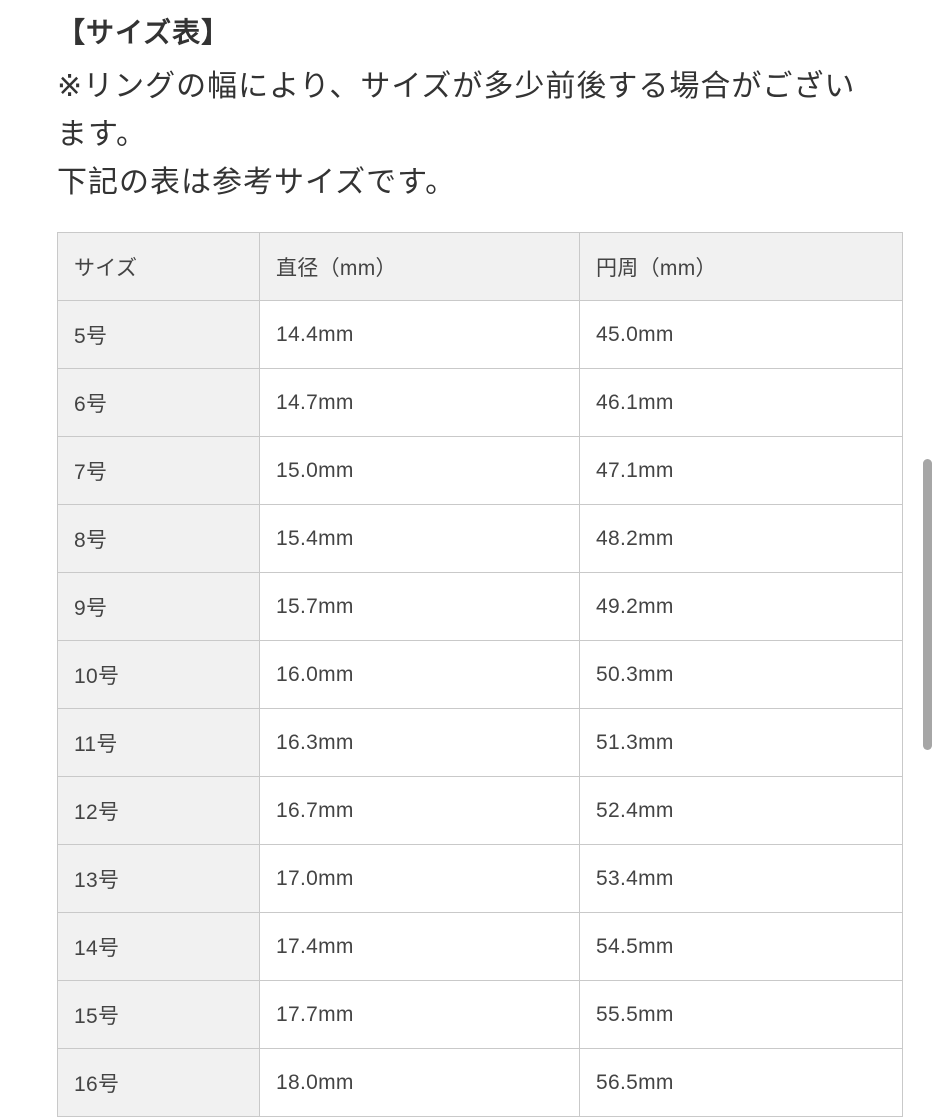 Image resolution: width=940 pixels, height=1117 pixels. Describe the element at coordinates (419, 810) in the screenshot. I see `cell-diameter: 16.7mm` at that location.